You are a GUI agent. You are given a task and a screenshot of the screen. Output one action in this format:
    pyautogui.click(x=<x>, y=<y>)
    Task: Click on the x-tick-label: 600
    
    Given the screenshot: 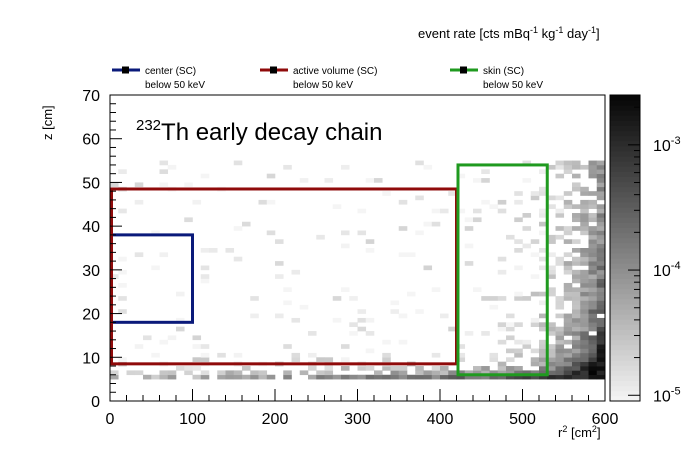 What is the action you would take?
    pyautogui.click(x=605, y=419)
    